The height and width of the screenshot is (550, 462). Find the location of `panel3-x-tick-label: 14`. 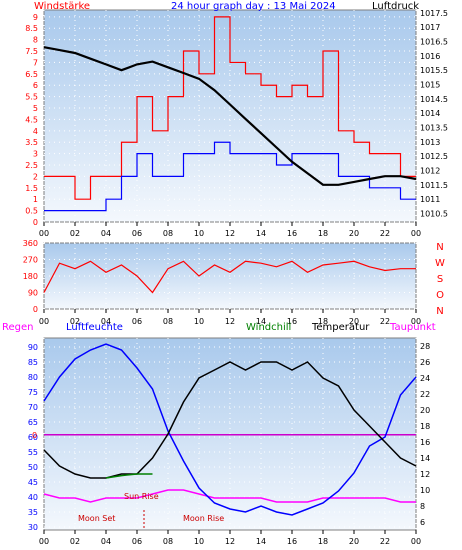

panel3-x-tick-label: 14 is located at coordinates (261, 541).